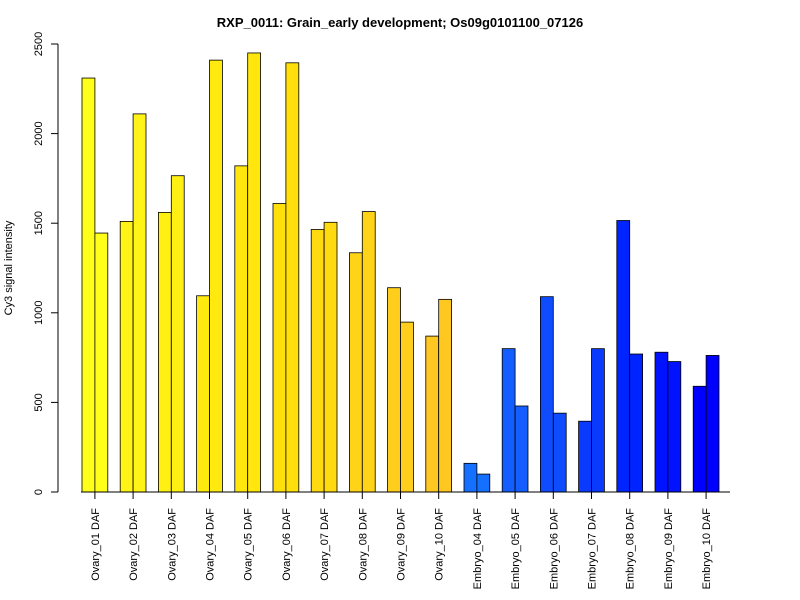  What do you see at coordinates (325, 544) in the screenshot?
I see `x-tick-label: Ovary_07 DAF` at bounding box center [325, 544].